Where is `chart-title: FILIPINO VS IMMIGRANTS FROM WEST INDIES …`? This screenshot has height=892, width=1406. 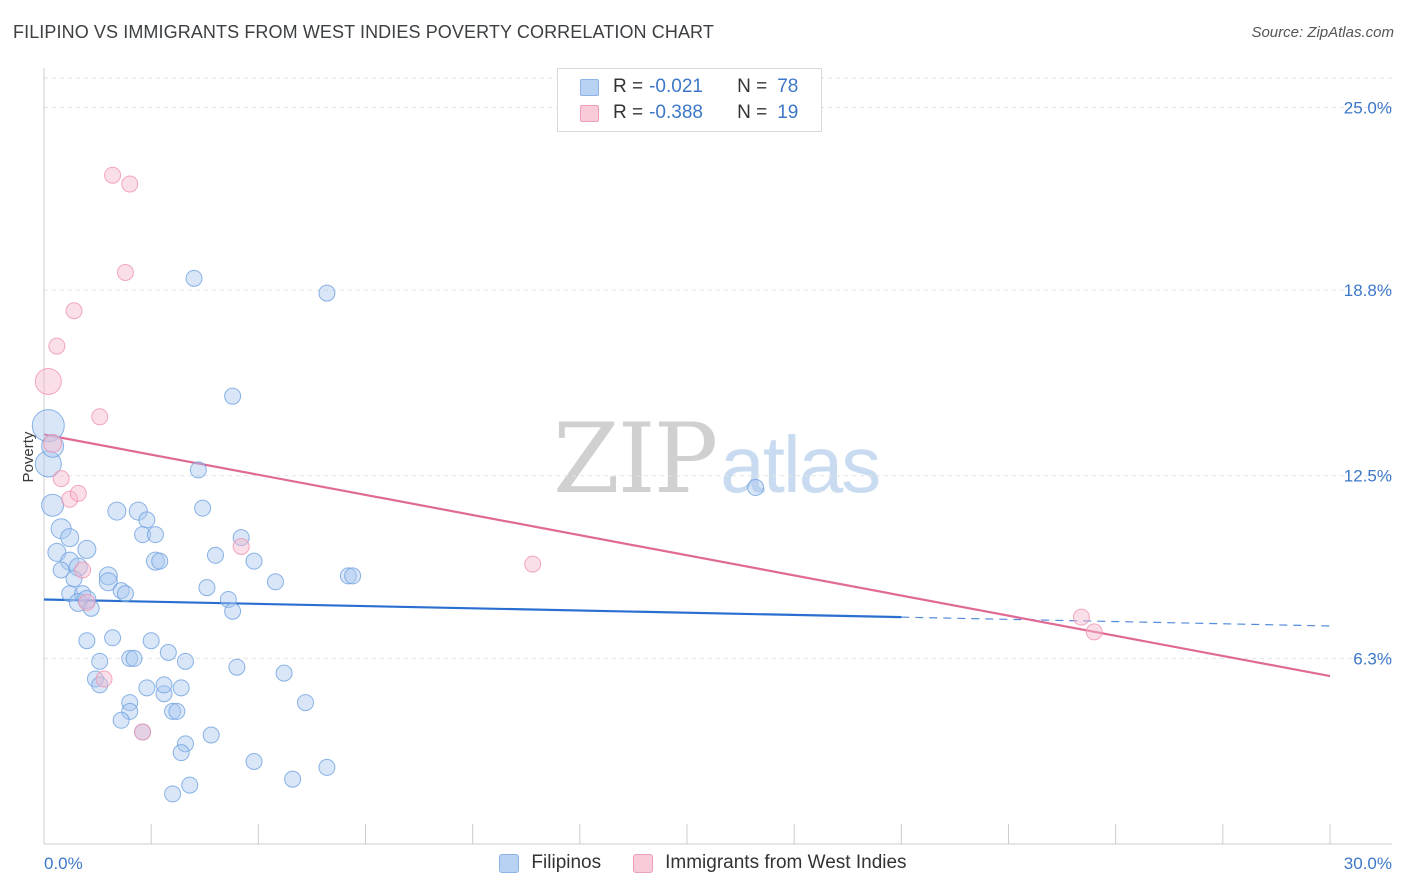 chart-title: FILIPINO VS IMMIGRANTS FROM WEST INDIES … is located at coordinates (363, 32).